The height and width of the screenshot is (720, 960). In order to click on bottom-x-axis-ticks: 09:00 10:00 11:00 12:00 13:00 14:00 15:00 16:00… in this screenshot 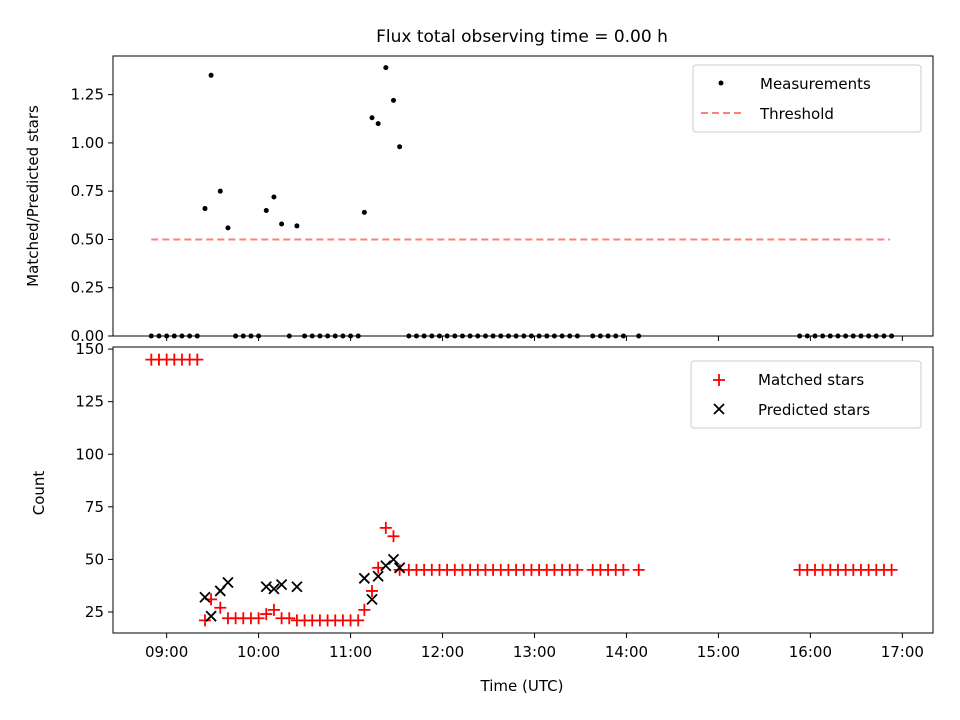, I will do `click(534, 647)`.